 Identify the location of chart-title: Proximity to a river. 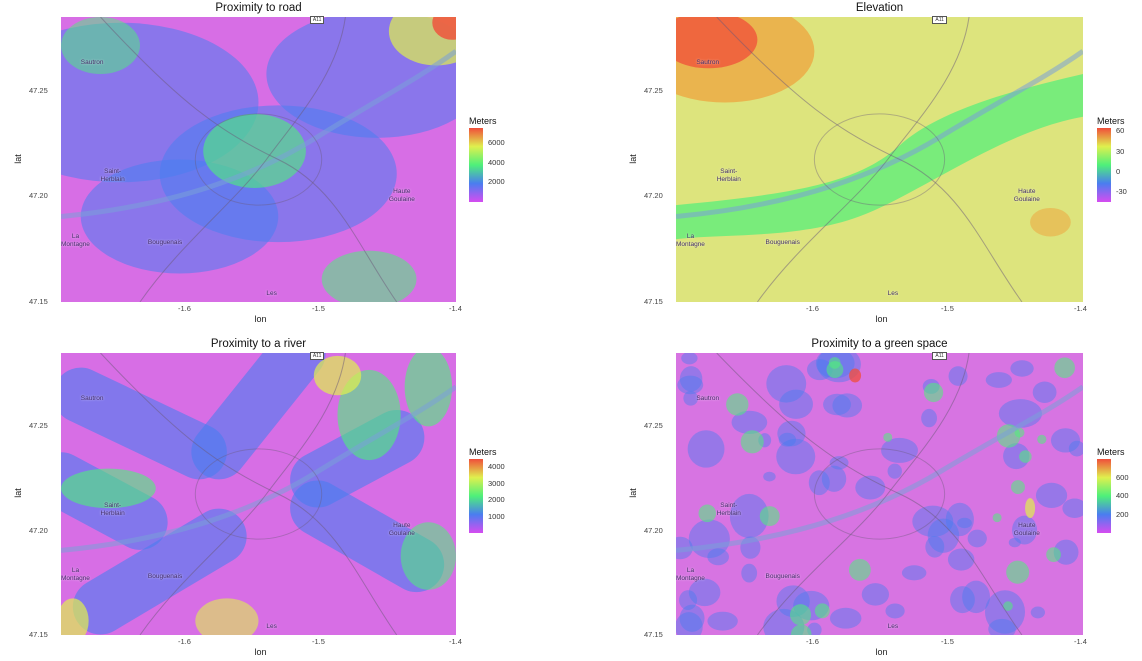
(258, 344).